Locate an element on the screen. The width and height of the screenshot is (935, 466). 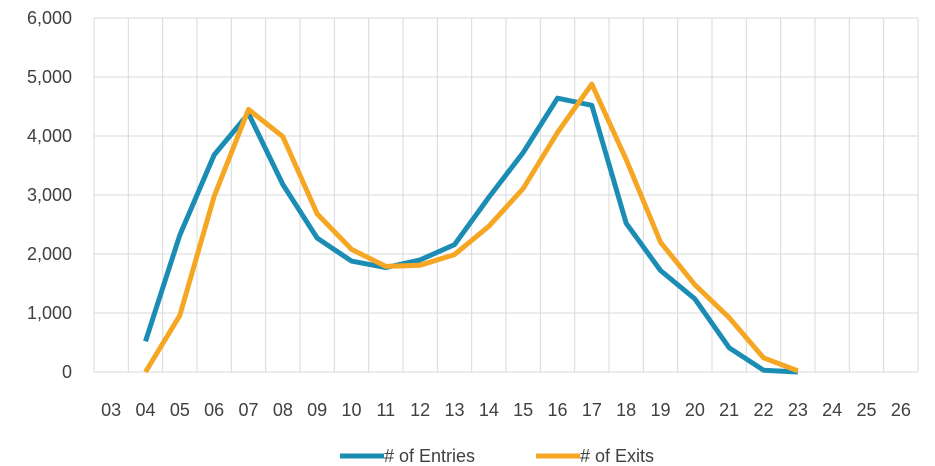
x-tick-label: 14 is located at coordinates (489, 410).